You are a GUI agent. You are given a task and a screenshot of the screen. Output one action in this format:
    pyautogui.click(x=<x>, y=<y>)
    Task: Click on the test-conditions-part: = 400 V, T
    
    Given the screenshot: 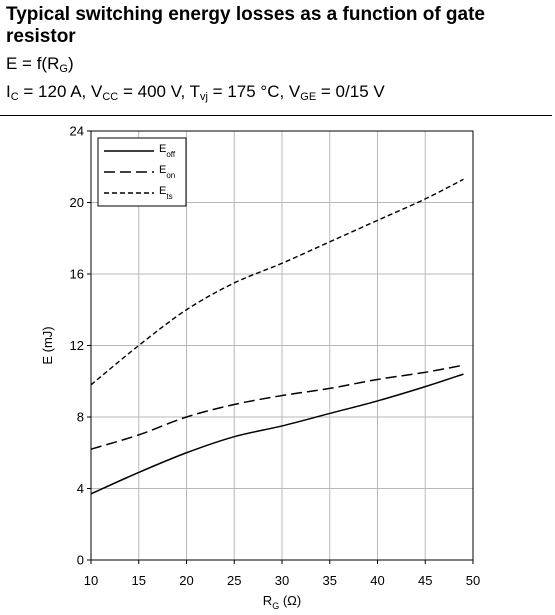 What is the action you would take?
    pyautogui.click(x=159, y=91)
    